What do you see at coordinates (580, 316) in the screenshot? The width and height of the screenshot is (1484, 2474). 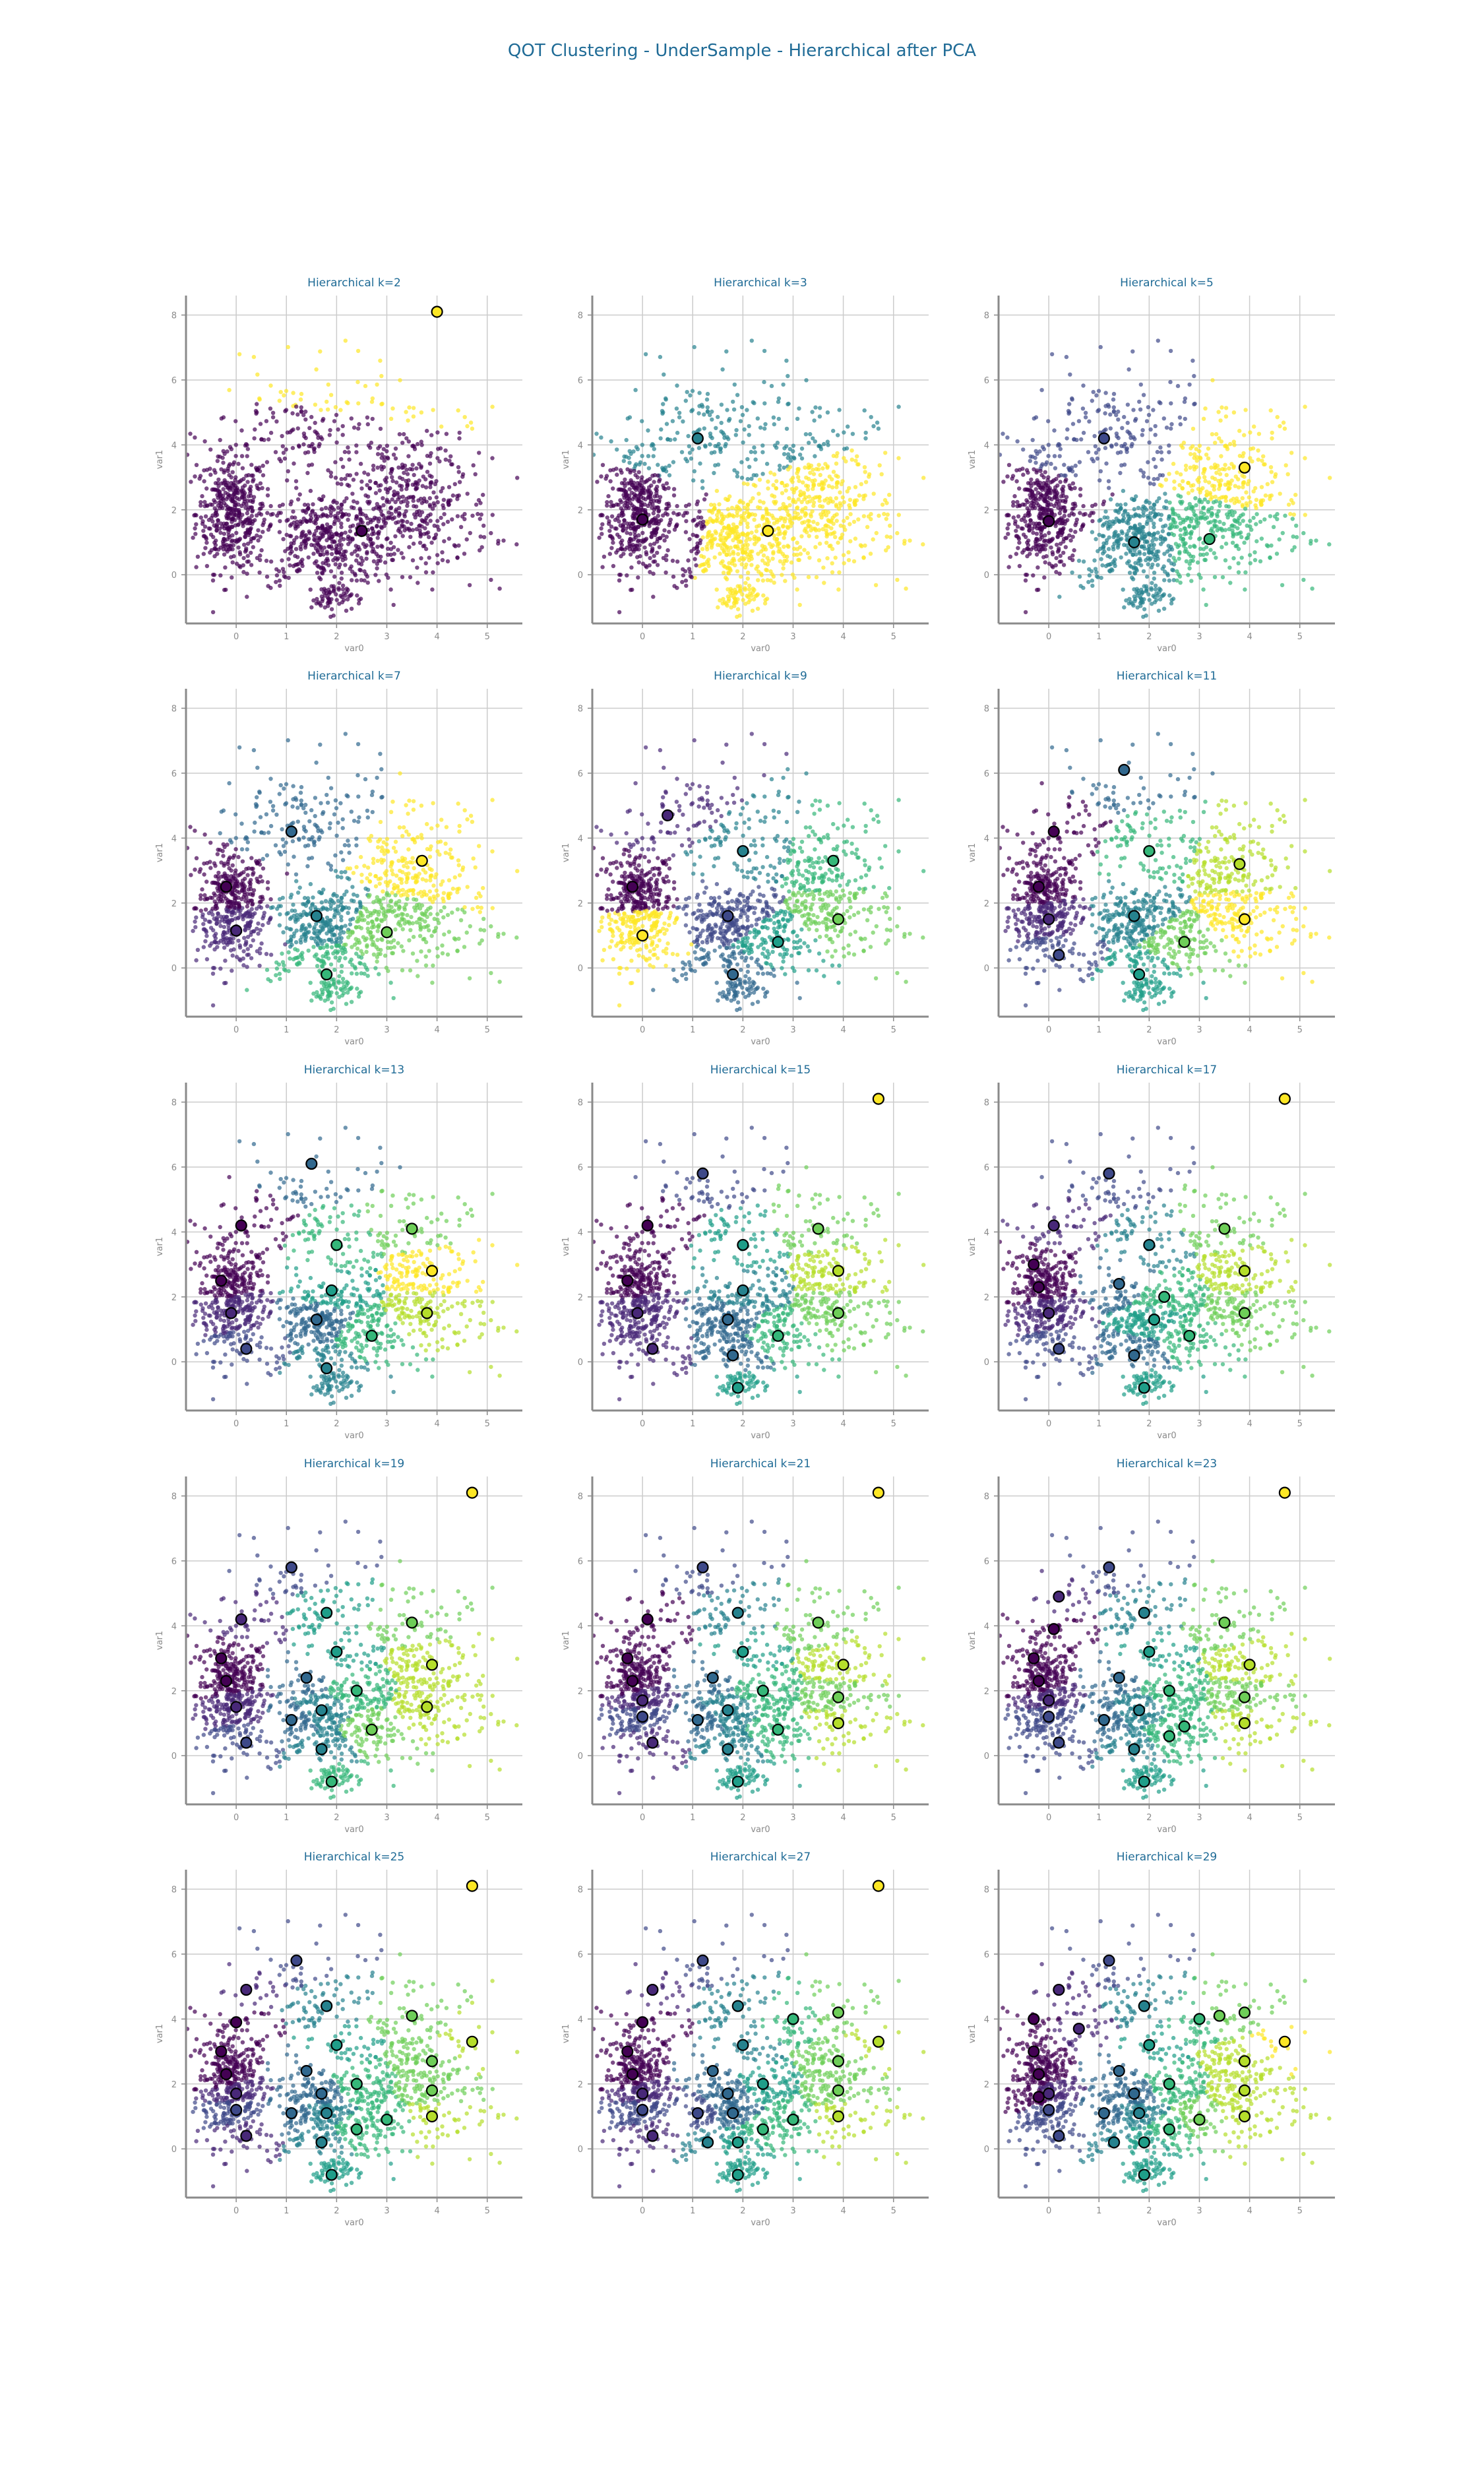 I see `y-tick-label: 8` at bounding box center [580, 316].